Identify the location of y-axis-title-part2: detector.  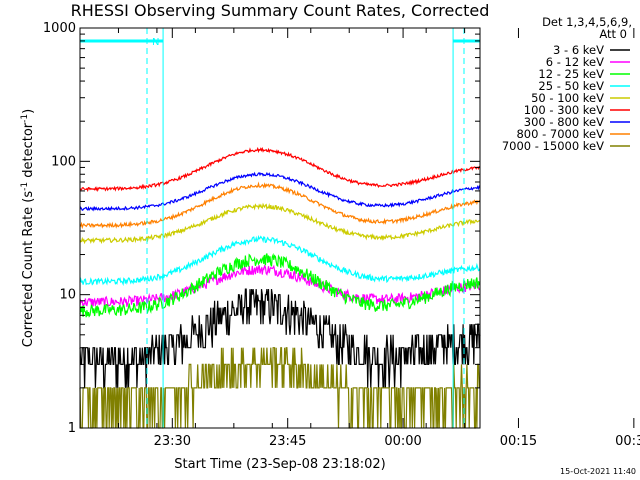
(28, 152).